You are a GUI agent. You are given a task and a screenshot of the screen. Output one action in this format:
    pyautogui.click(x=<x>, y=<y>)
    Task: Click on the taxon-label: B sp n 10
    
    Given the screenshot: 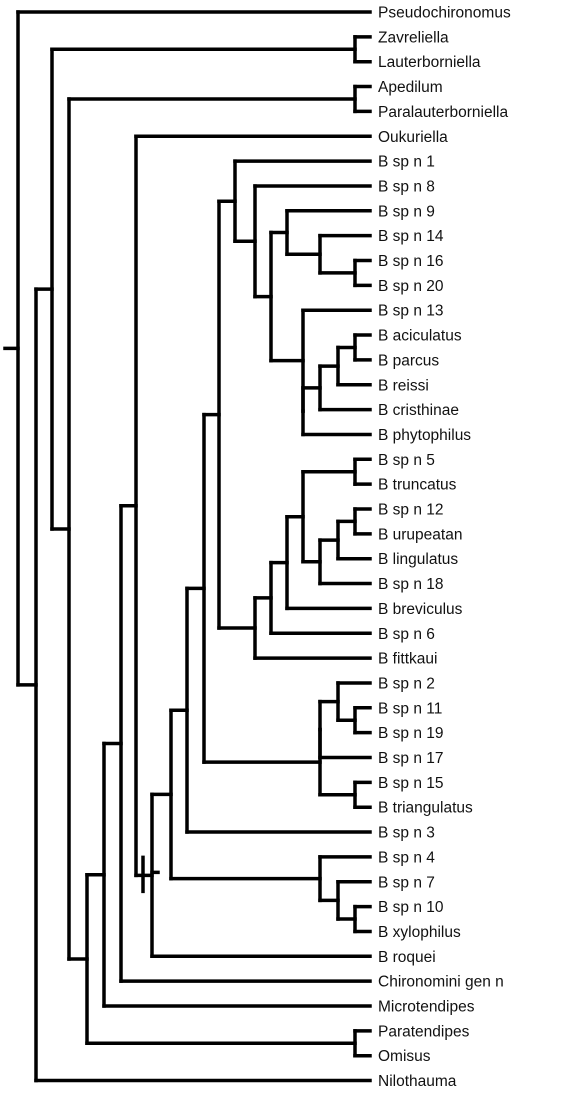 What is the action you would take?
    pyautogui.click(x=411, y=907)
    